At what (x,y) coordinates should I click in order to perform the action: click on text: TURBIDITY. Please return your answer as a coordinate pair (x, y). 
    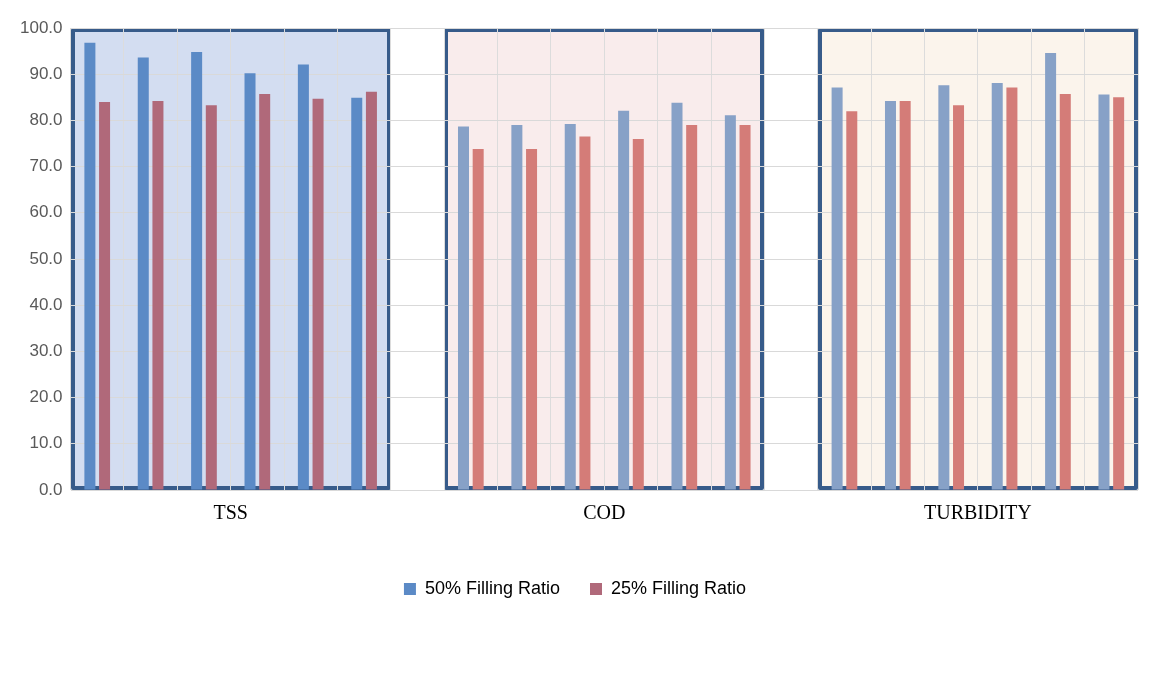
    Looking at the image, I should click on (978, 512).